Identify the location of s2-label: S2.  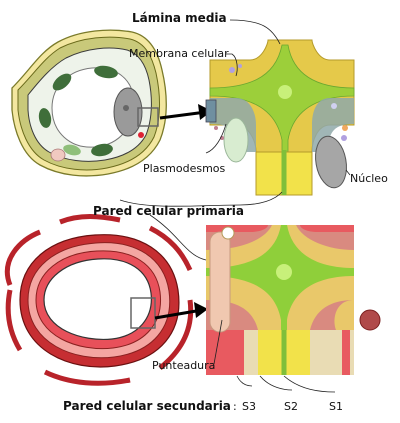
(291, 406).